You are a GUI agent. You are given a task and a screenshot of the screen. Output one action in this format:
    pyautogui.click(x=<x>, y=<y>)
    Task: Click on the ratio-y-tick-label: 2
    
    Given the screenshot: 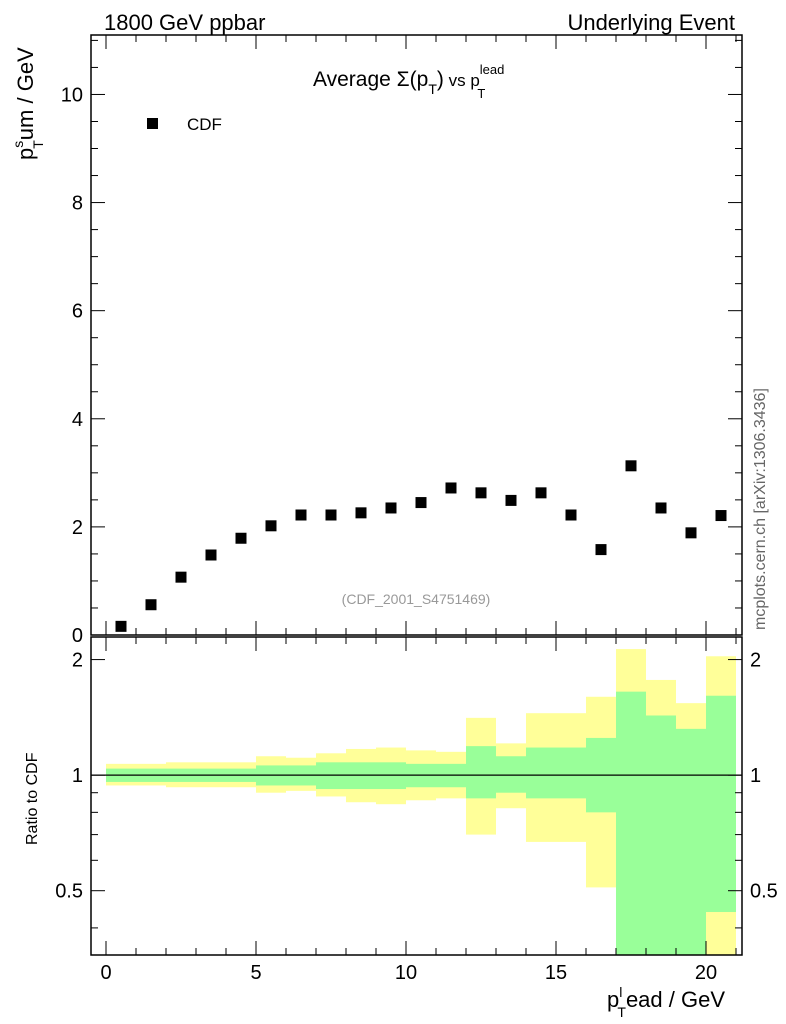 What is the action you would take?
    pyautogui.click(x=77, y=661)
    